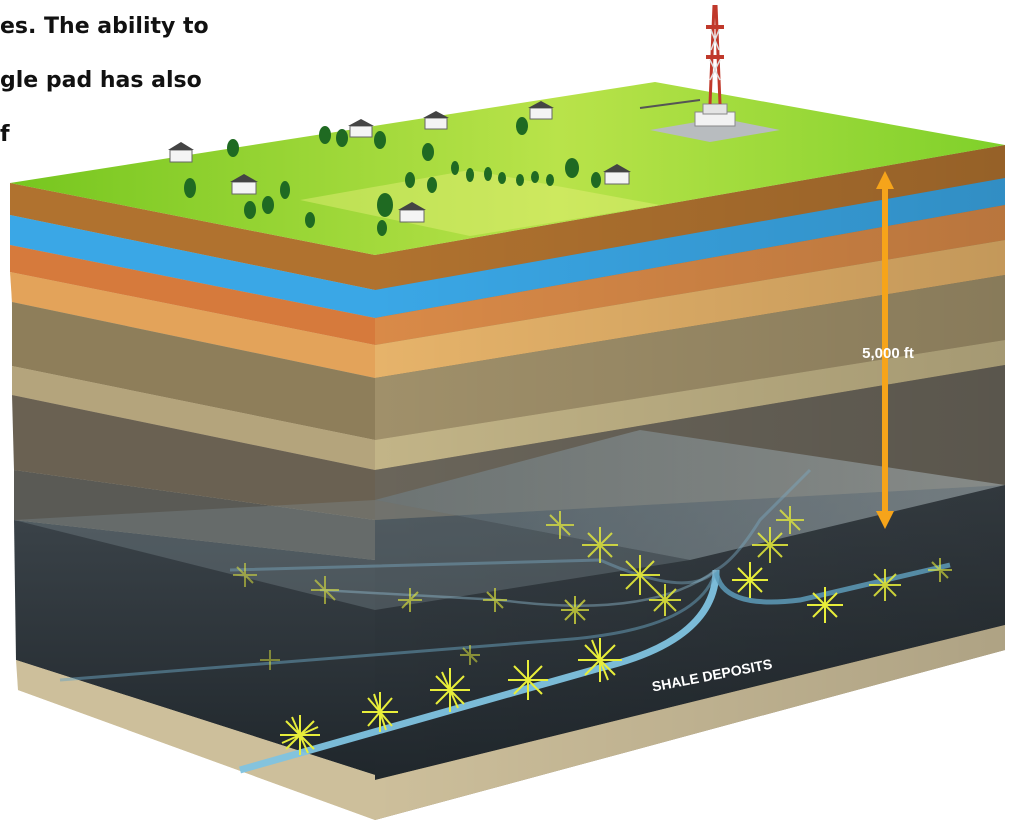 This screenshot has height=840, width=1015. Describe the element at coordinates (392, 176) in the screenshot. I see `tree-icon` at that location.